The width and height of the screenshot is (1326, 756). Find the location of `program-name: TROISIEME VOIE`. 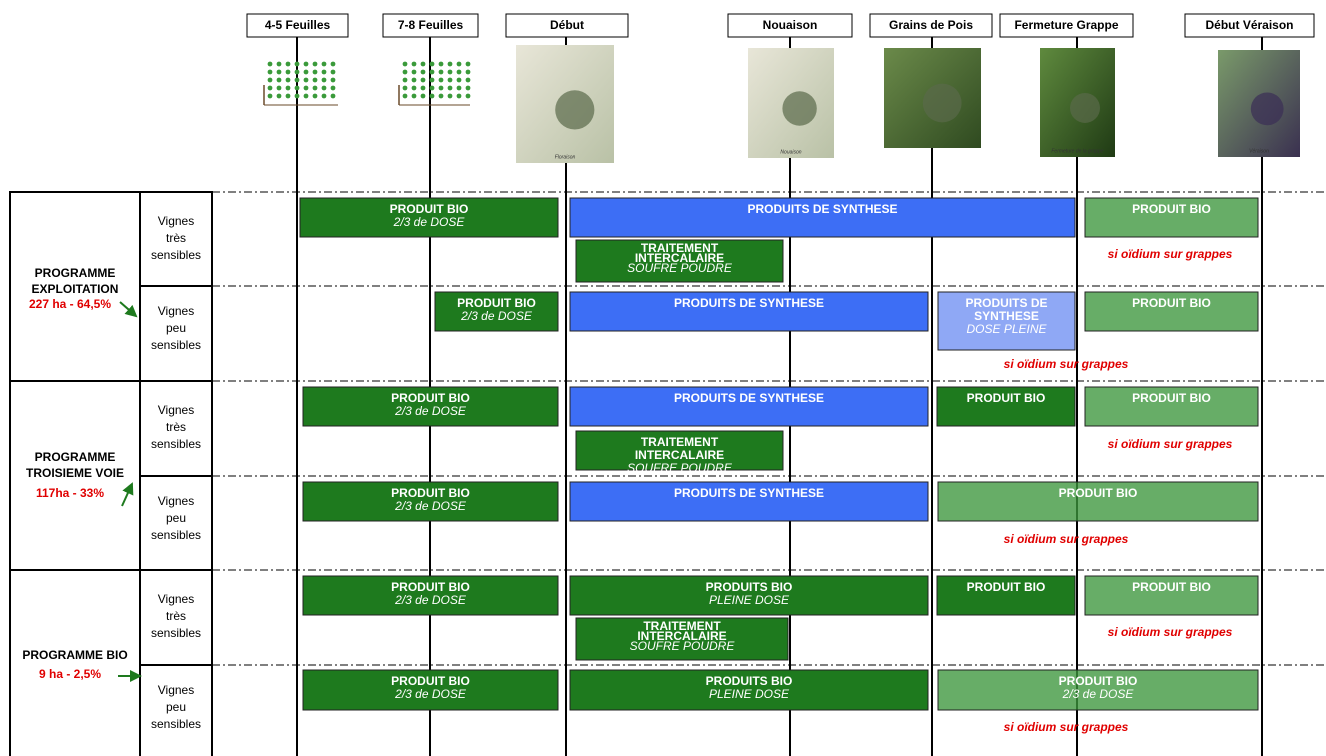

program-name: TROISIEME VOIE is located at coordinates (75, 473).